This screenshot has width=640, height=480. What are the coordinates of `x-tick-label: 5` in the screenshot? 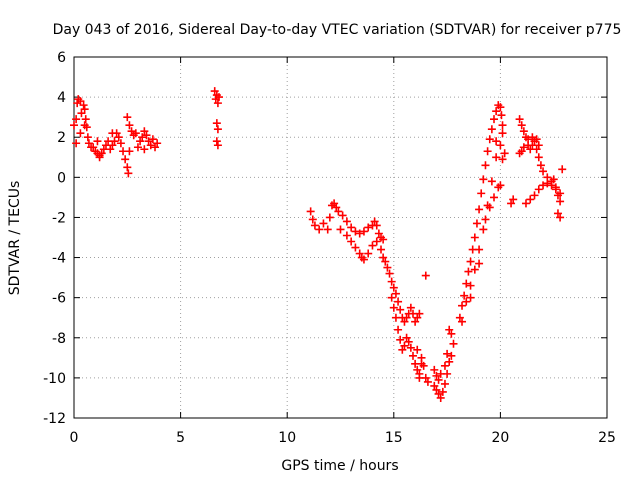 It's located at (180, 438).